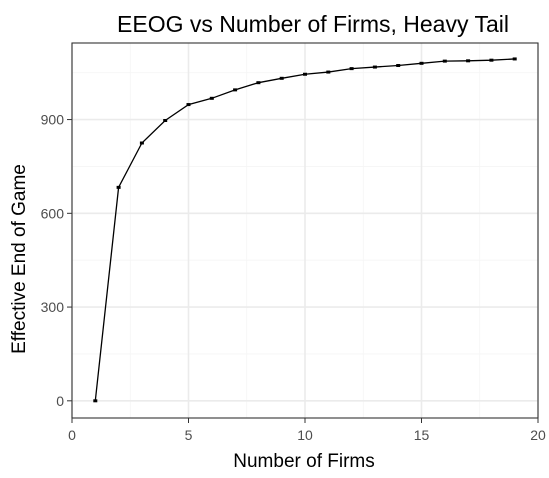 This screenshot has width=549, height=478. I want to click on x-axis-title: Number of Firms, so click(303, 461).